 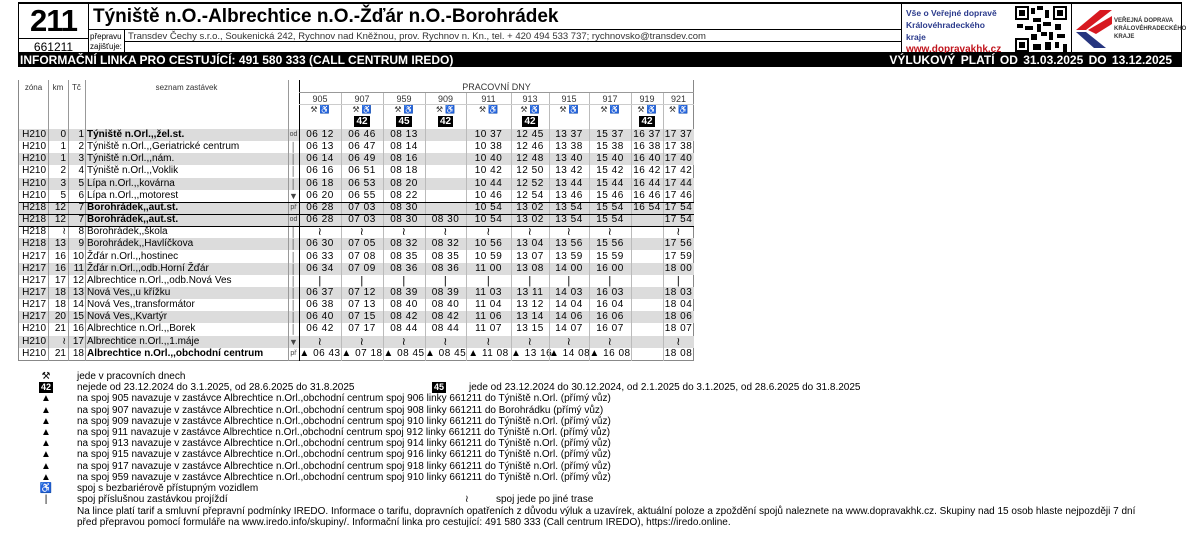 What do you see at coordinates (404, 317) in the screenshot?
I see `time-cell: 08 42` at bounding box center [404, 317].